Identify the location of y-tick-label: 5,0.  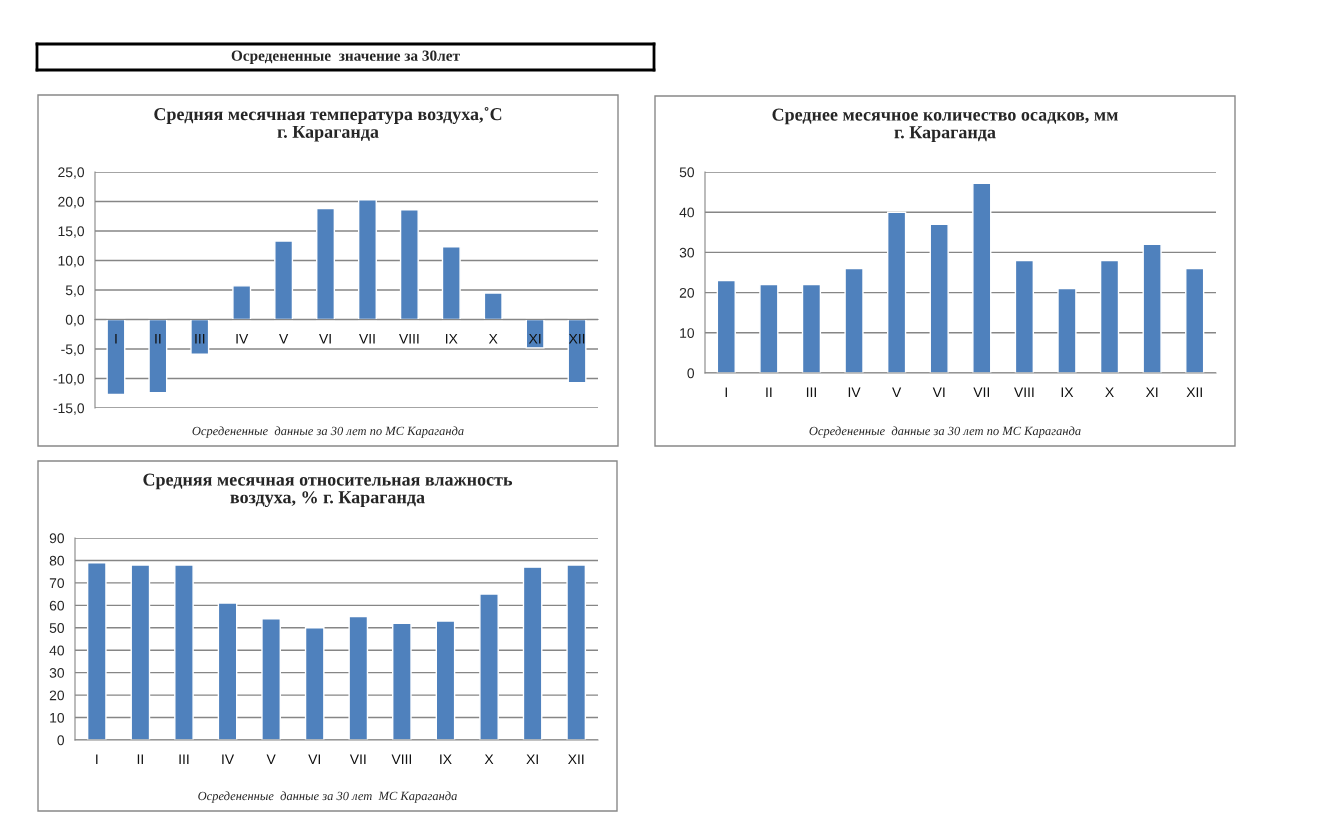
(75, 291).